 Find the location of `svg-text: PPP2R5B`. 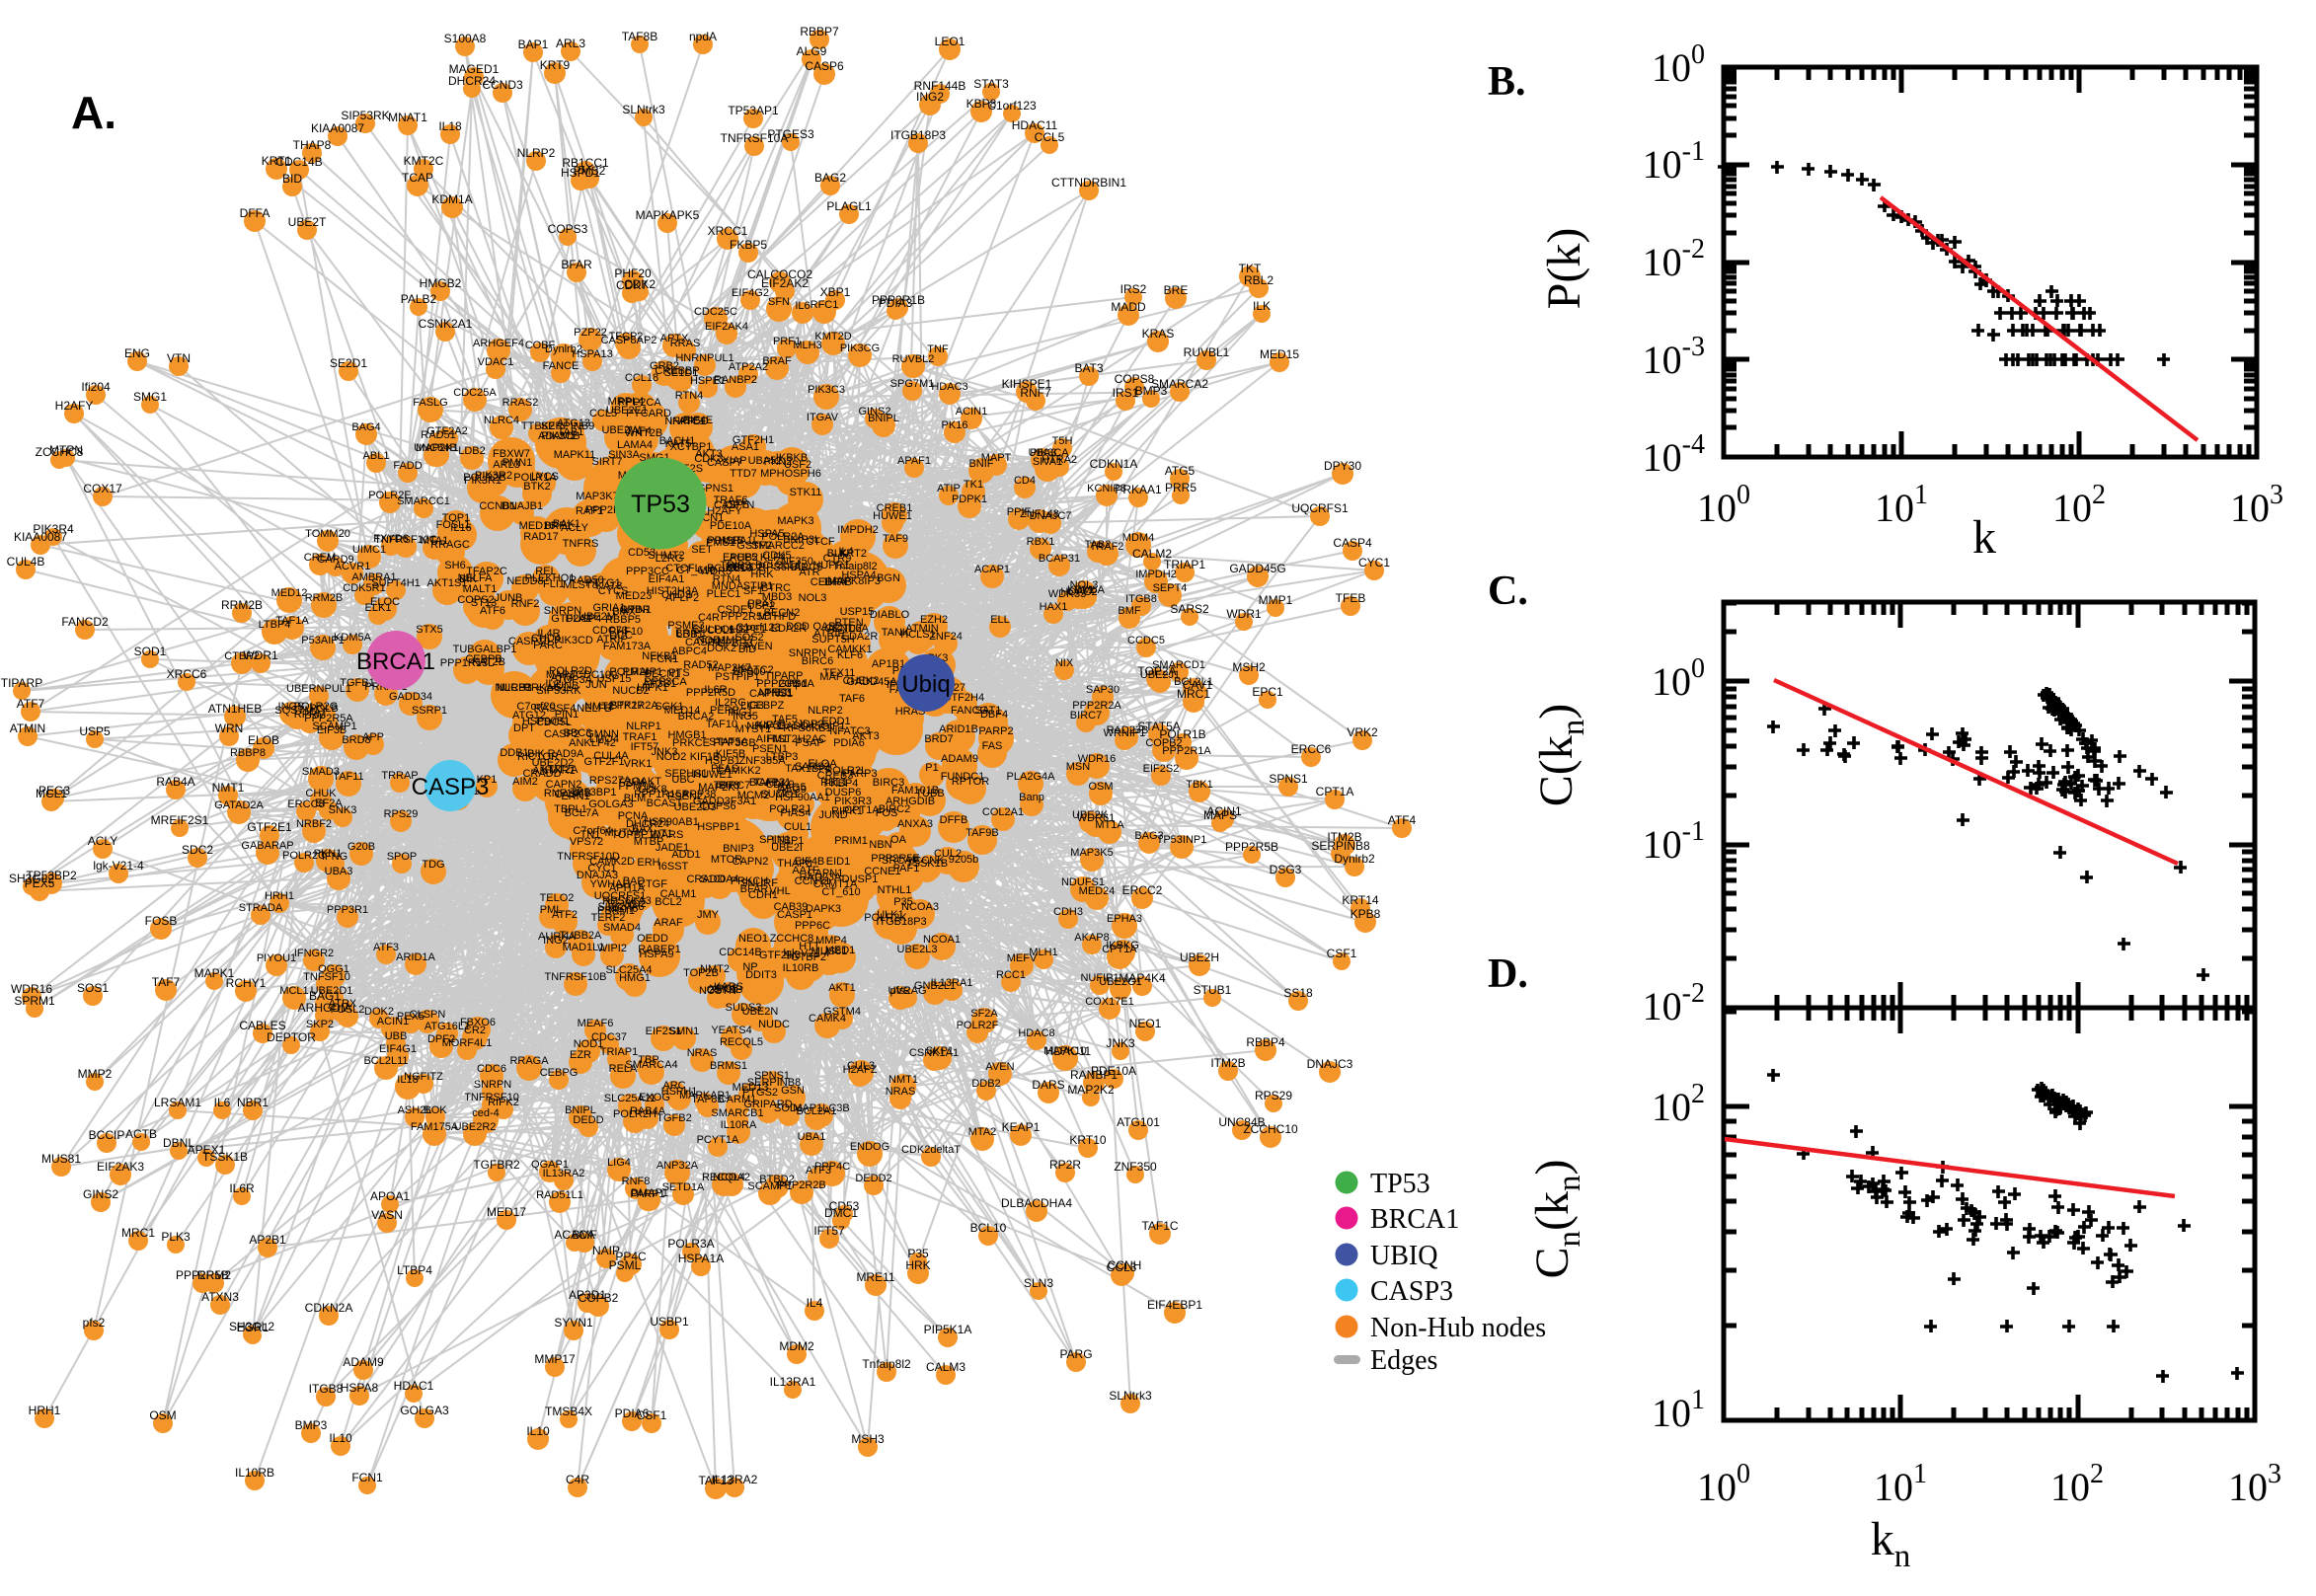

svg-text: PPP2R5B is located at coordinates (202, 1275).